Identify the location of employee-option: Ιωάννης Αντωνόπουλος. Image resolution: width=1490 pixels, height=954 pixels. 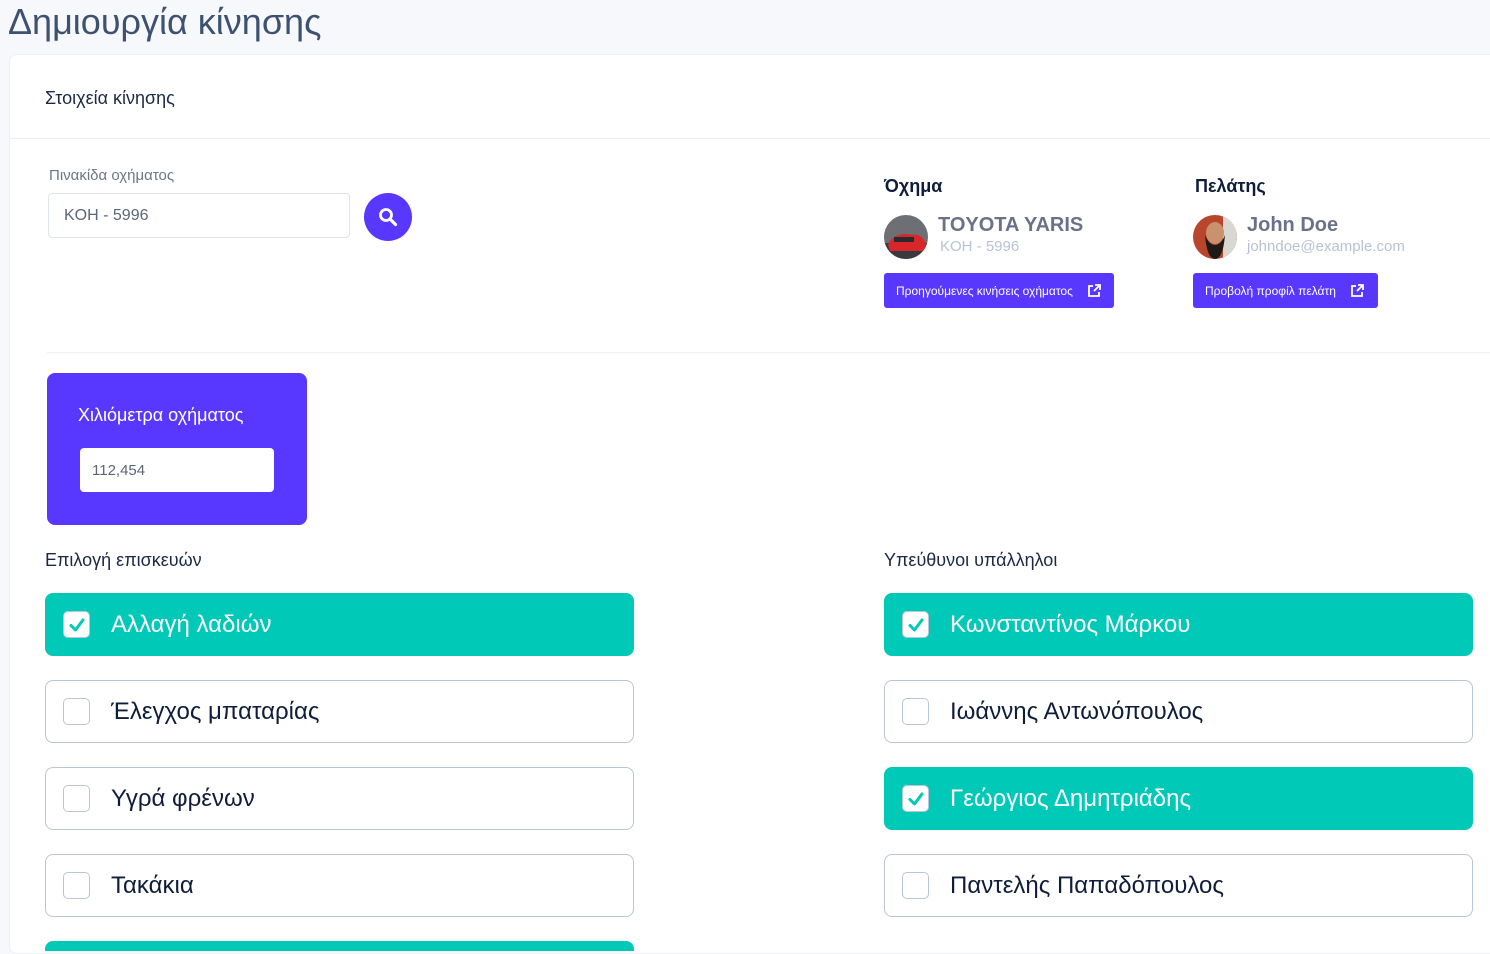
(1178, 711).